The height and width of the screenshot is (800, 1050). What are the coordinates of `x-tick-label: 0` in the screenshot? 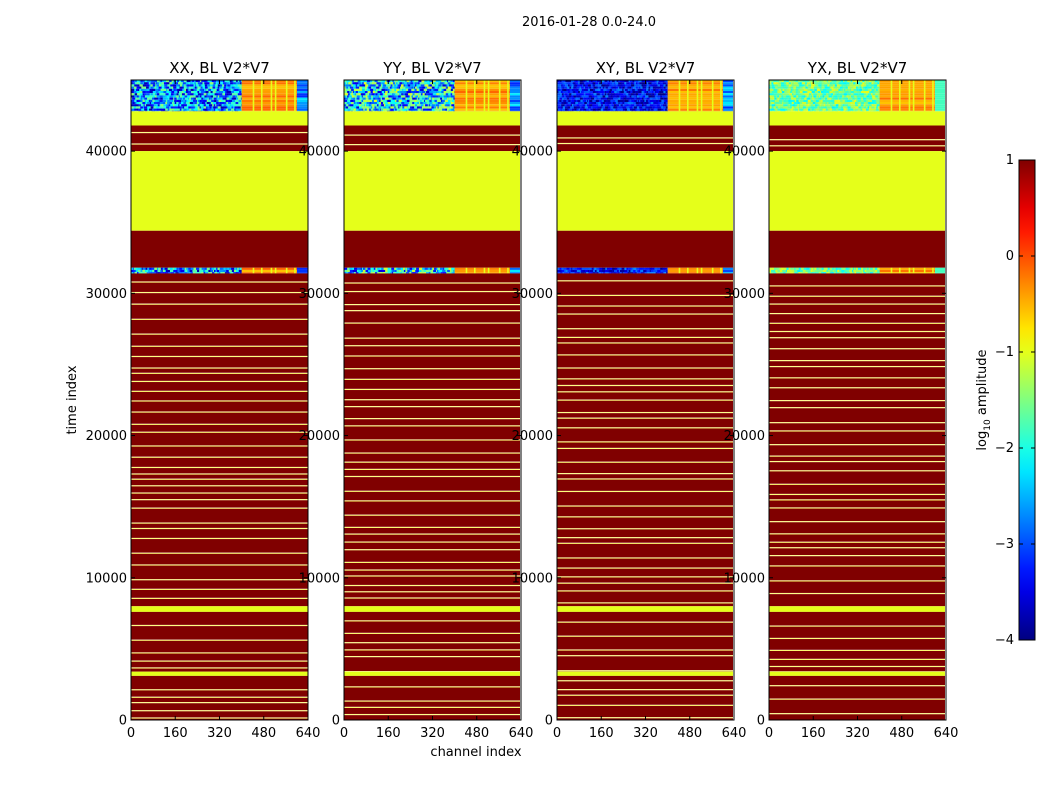 It's located at (769, 733).